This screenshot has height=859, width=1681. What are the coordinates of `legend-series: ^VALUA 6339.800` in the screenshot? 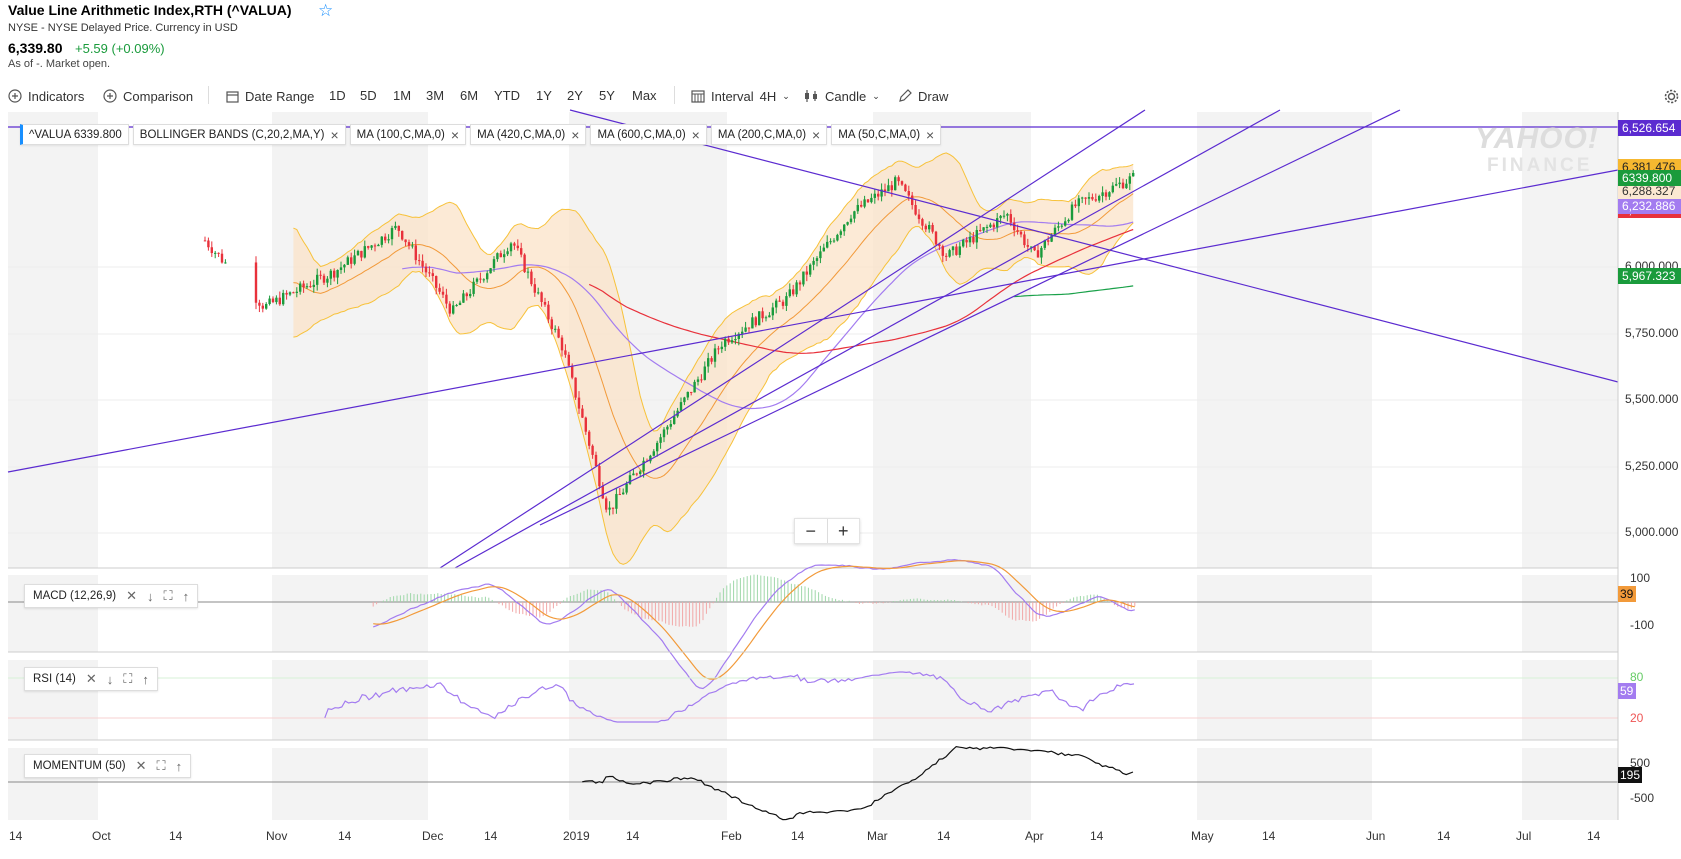 It's located at (74, 134).